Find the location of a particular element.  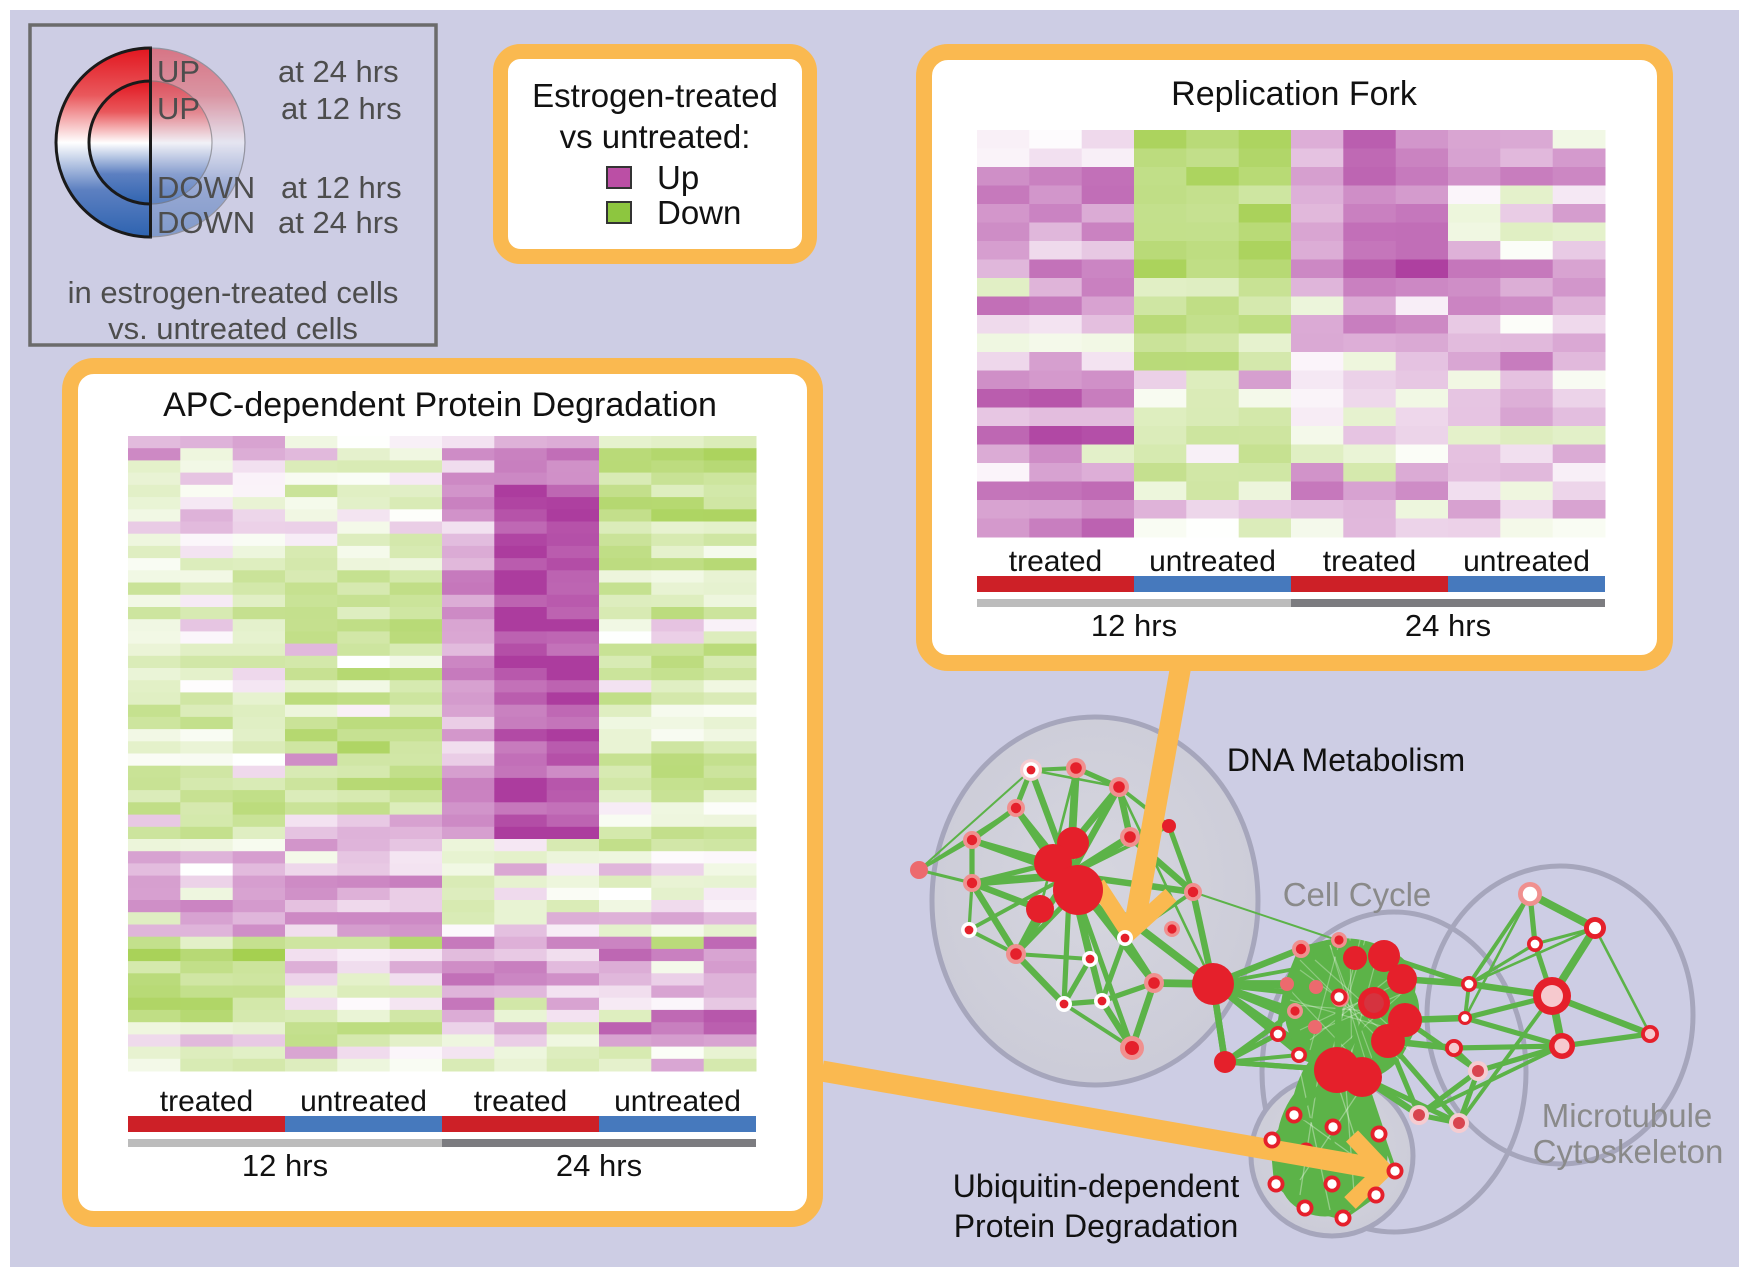

svg-text:APC-dependent Protein Degradat: APC-dependent Protein Degradation is located at coordinates (440, 405).